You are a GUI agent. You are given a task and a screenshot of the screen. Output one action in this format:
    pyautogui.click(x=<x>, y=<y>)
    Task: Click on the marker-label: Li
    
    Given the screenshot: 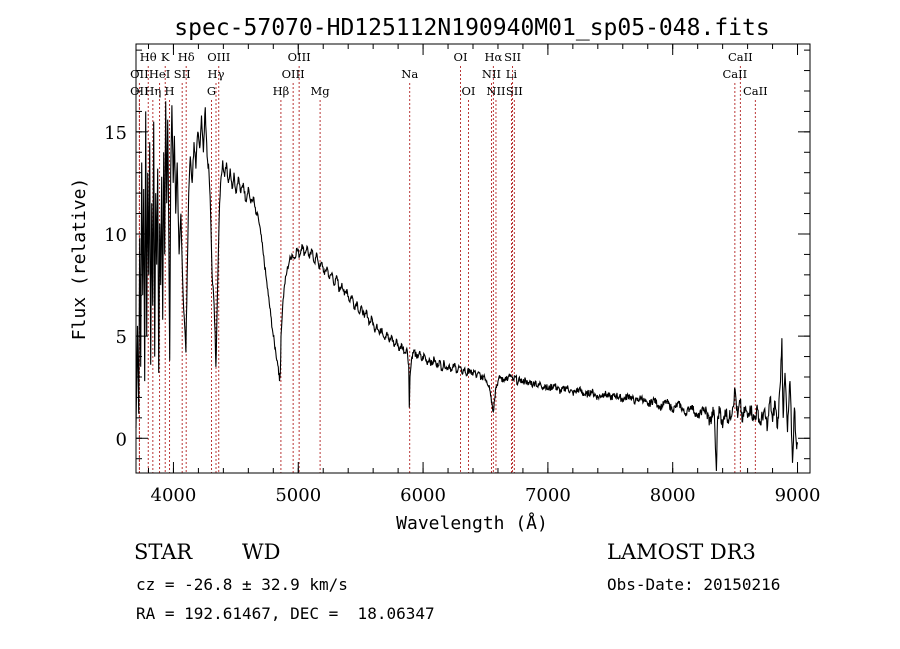 What is the action you would take?
    pyautogui.click(x=512, y=74)
    